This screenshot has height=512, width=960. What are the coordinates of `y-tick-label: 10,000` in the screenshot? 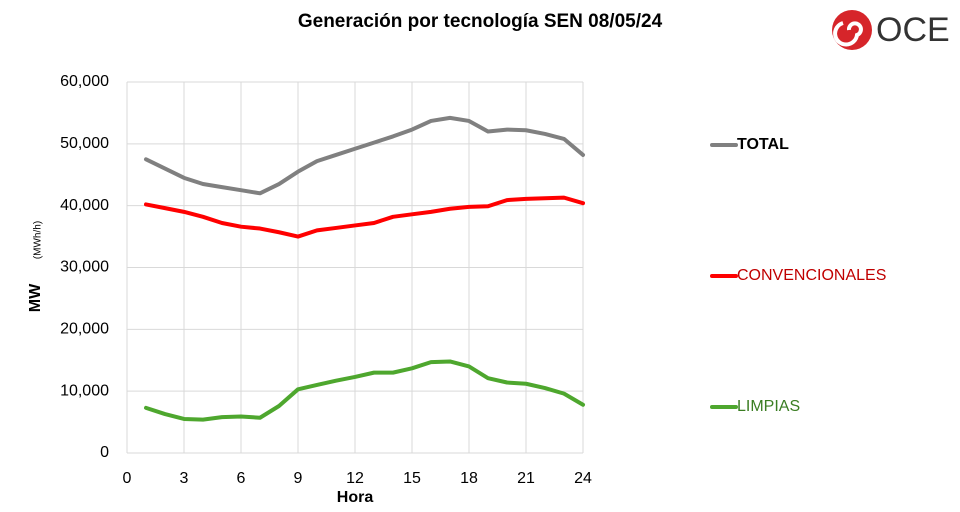 It's located at (84, 390).